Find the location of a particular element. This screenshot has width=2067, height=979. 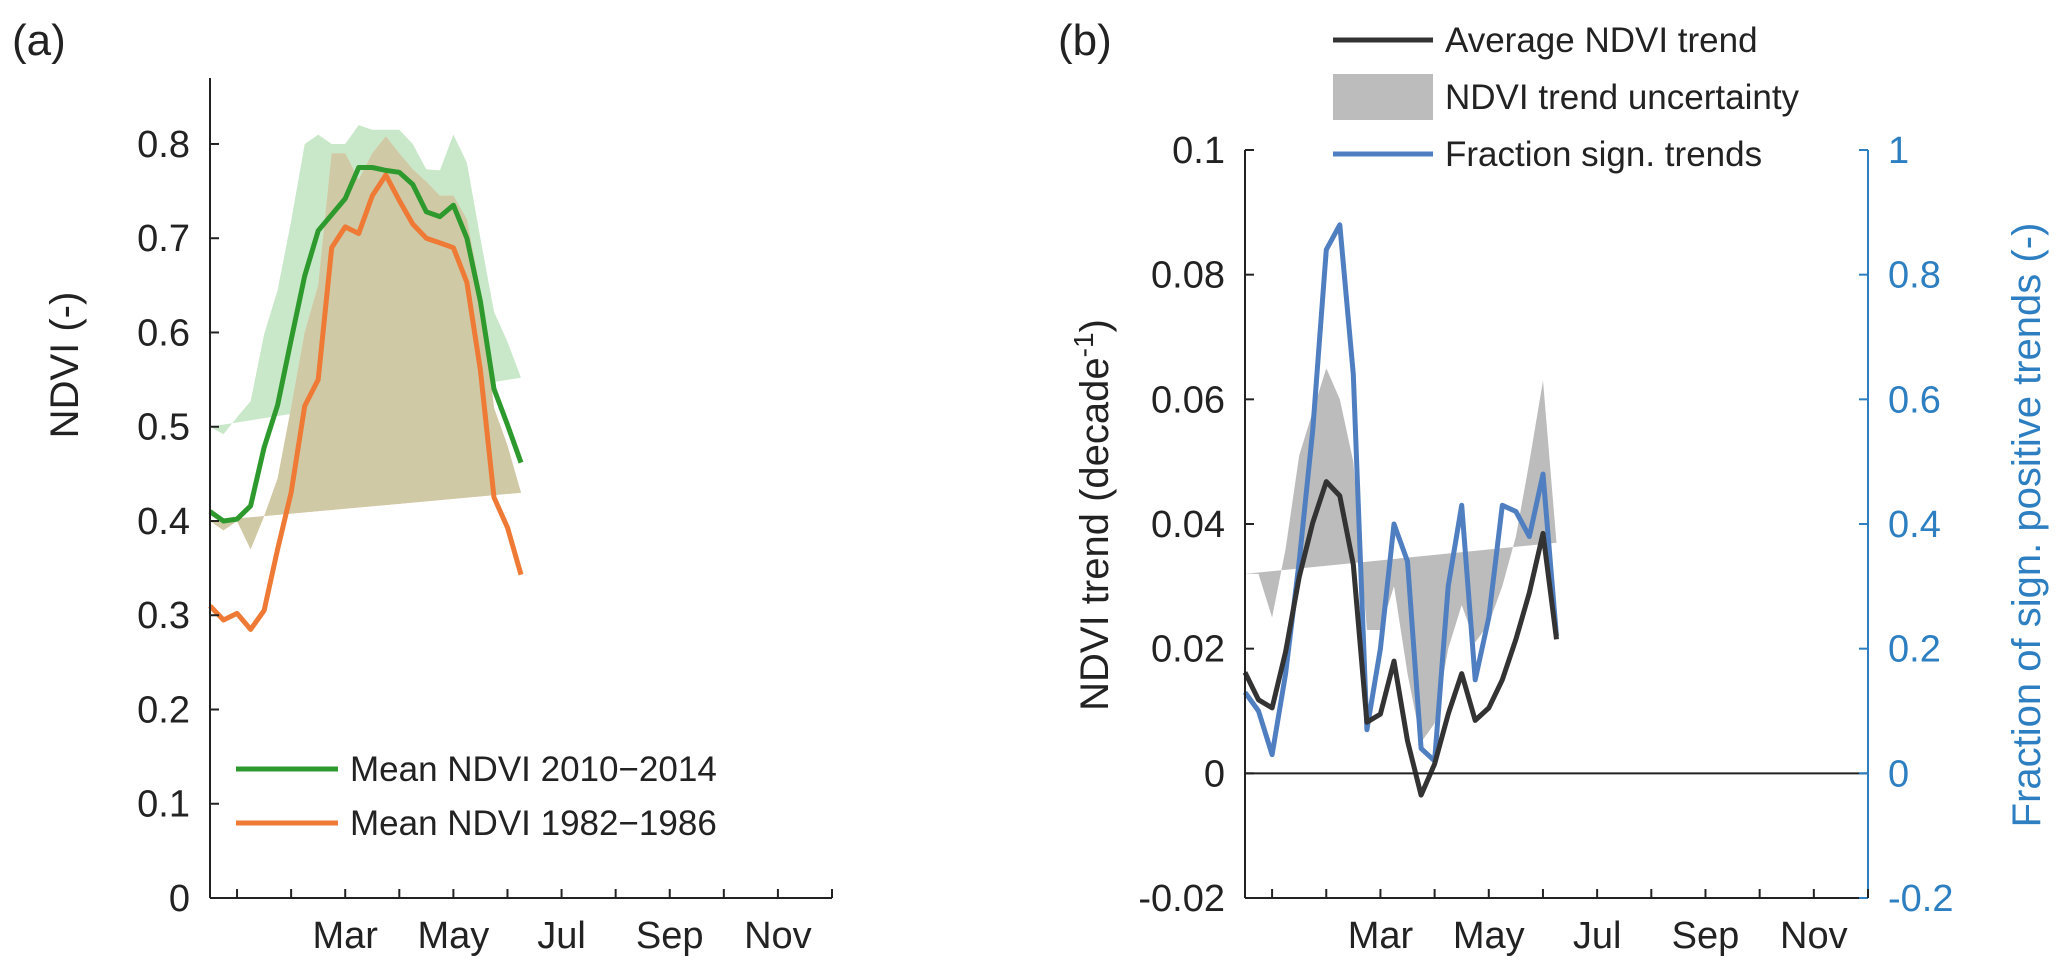

panel-a-xtick-label: Mar is located at coordinates (345, 936).